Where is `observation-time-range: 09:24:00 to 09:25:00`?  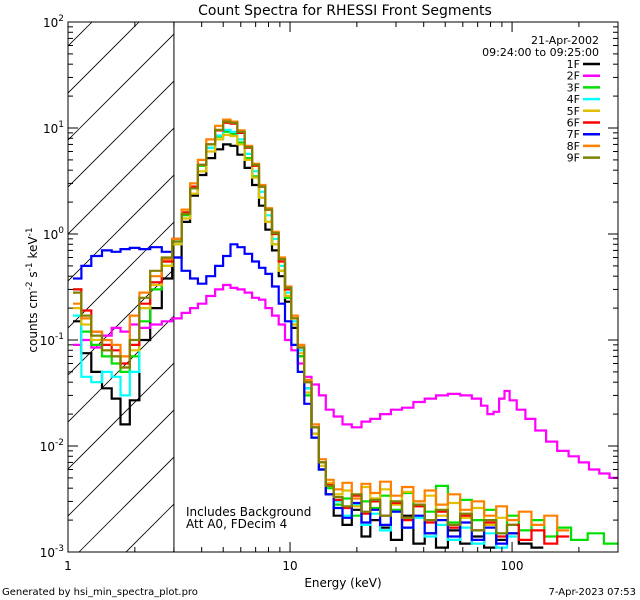 observation-time-range: 09:24:00 to 09:25:00 is located at coordinates (540, 52).